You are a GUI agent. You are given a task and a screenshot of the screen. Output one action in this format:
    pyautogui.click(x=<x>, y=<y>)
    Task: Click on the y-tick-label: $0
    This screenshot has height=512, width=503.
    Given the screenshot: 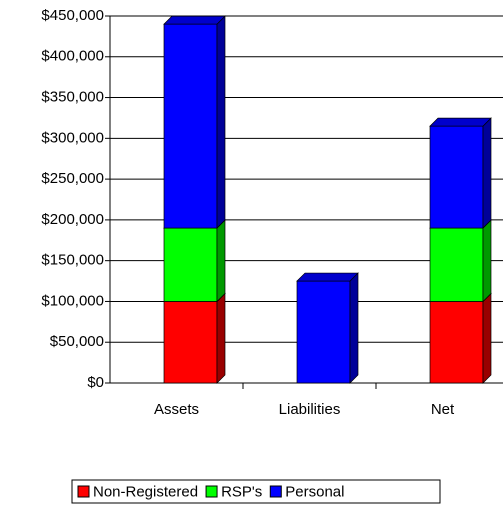 What is the action you would take?
    pyautogui.click(x=95, y=382)
    